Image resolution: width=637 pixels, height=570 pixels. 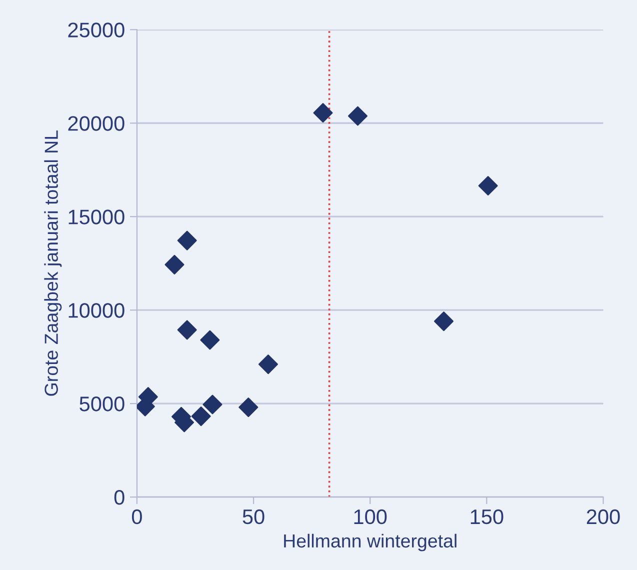 I want to click on y-tick-label: 20000, so click(x=96, y=123).